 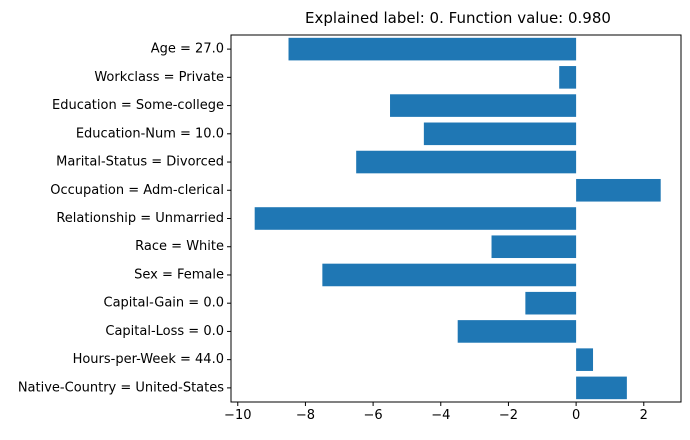 What do you see at coordinates (373, 415) in the screenshot?
I see `x-tick-label-2: −6` at bounding box center [373, 415].